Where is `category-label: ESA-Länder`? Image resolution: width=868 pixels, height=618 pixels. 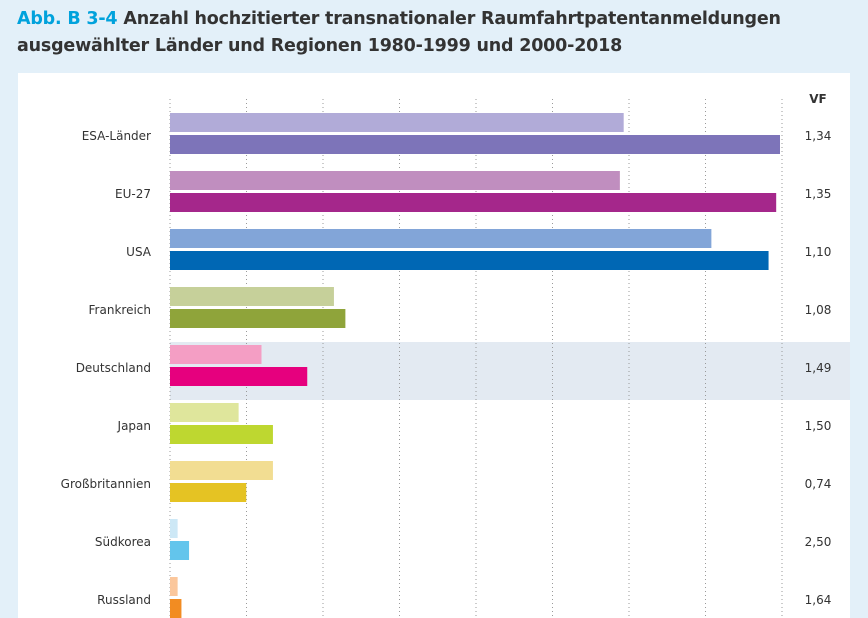
category-label: ESA-Länder is located at coordinates (116, 136).